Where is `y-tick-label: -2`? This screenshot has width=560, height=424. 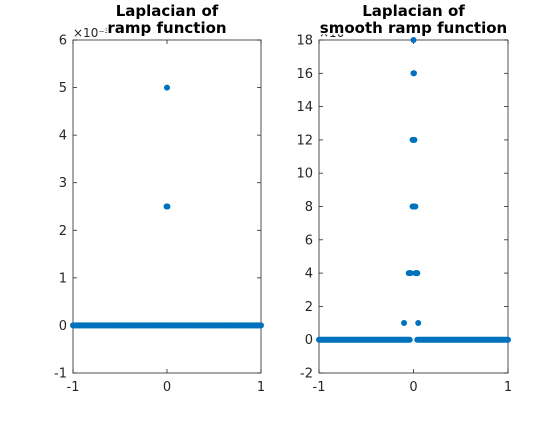
y-tick-label: -2 is located at coordinates (306, 374).